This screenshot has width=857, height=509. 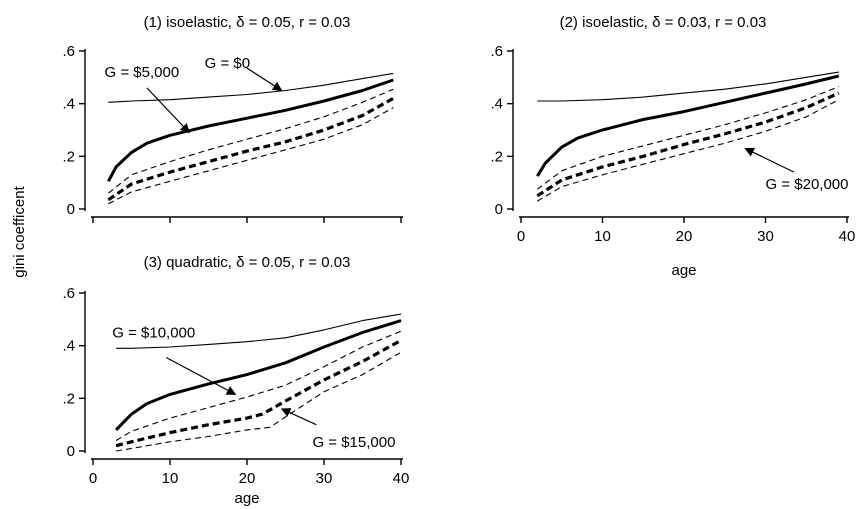 I want to click on panel-title: (3) quadratic, δ = 0.05, r = 0.03, so click(x=247, y=262).